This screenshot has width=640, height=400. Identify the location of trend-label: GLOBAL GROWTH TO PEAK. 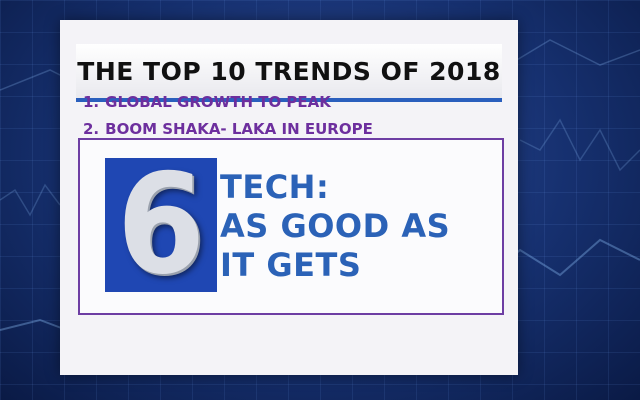
(218, 102).